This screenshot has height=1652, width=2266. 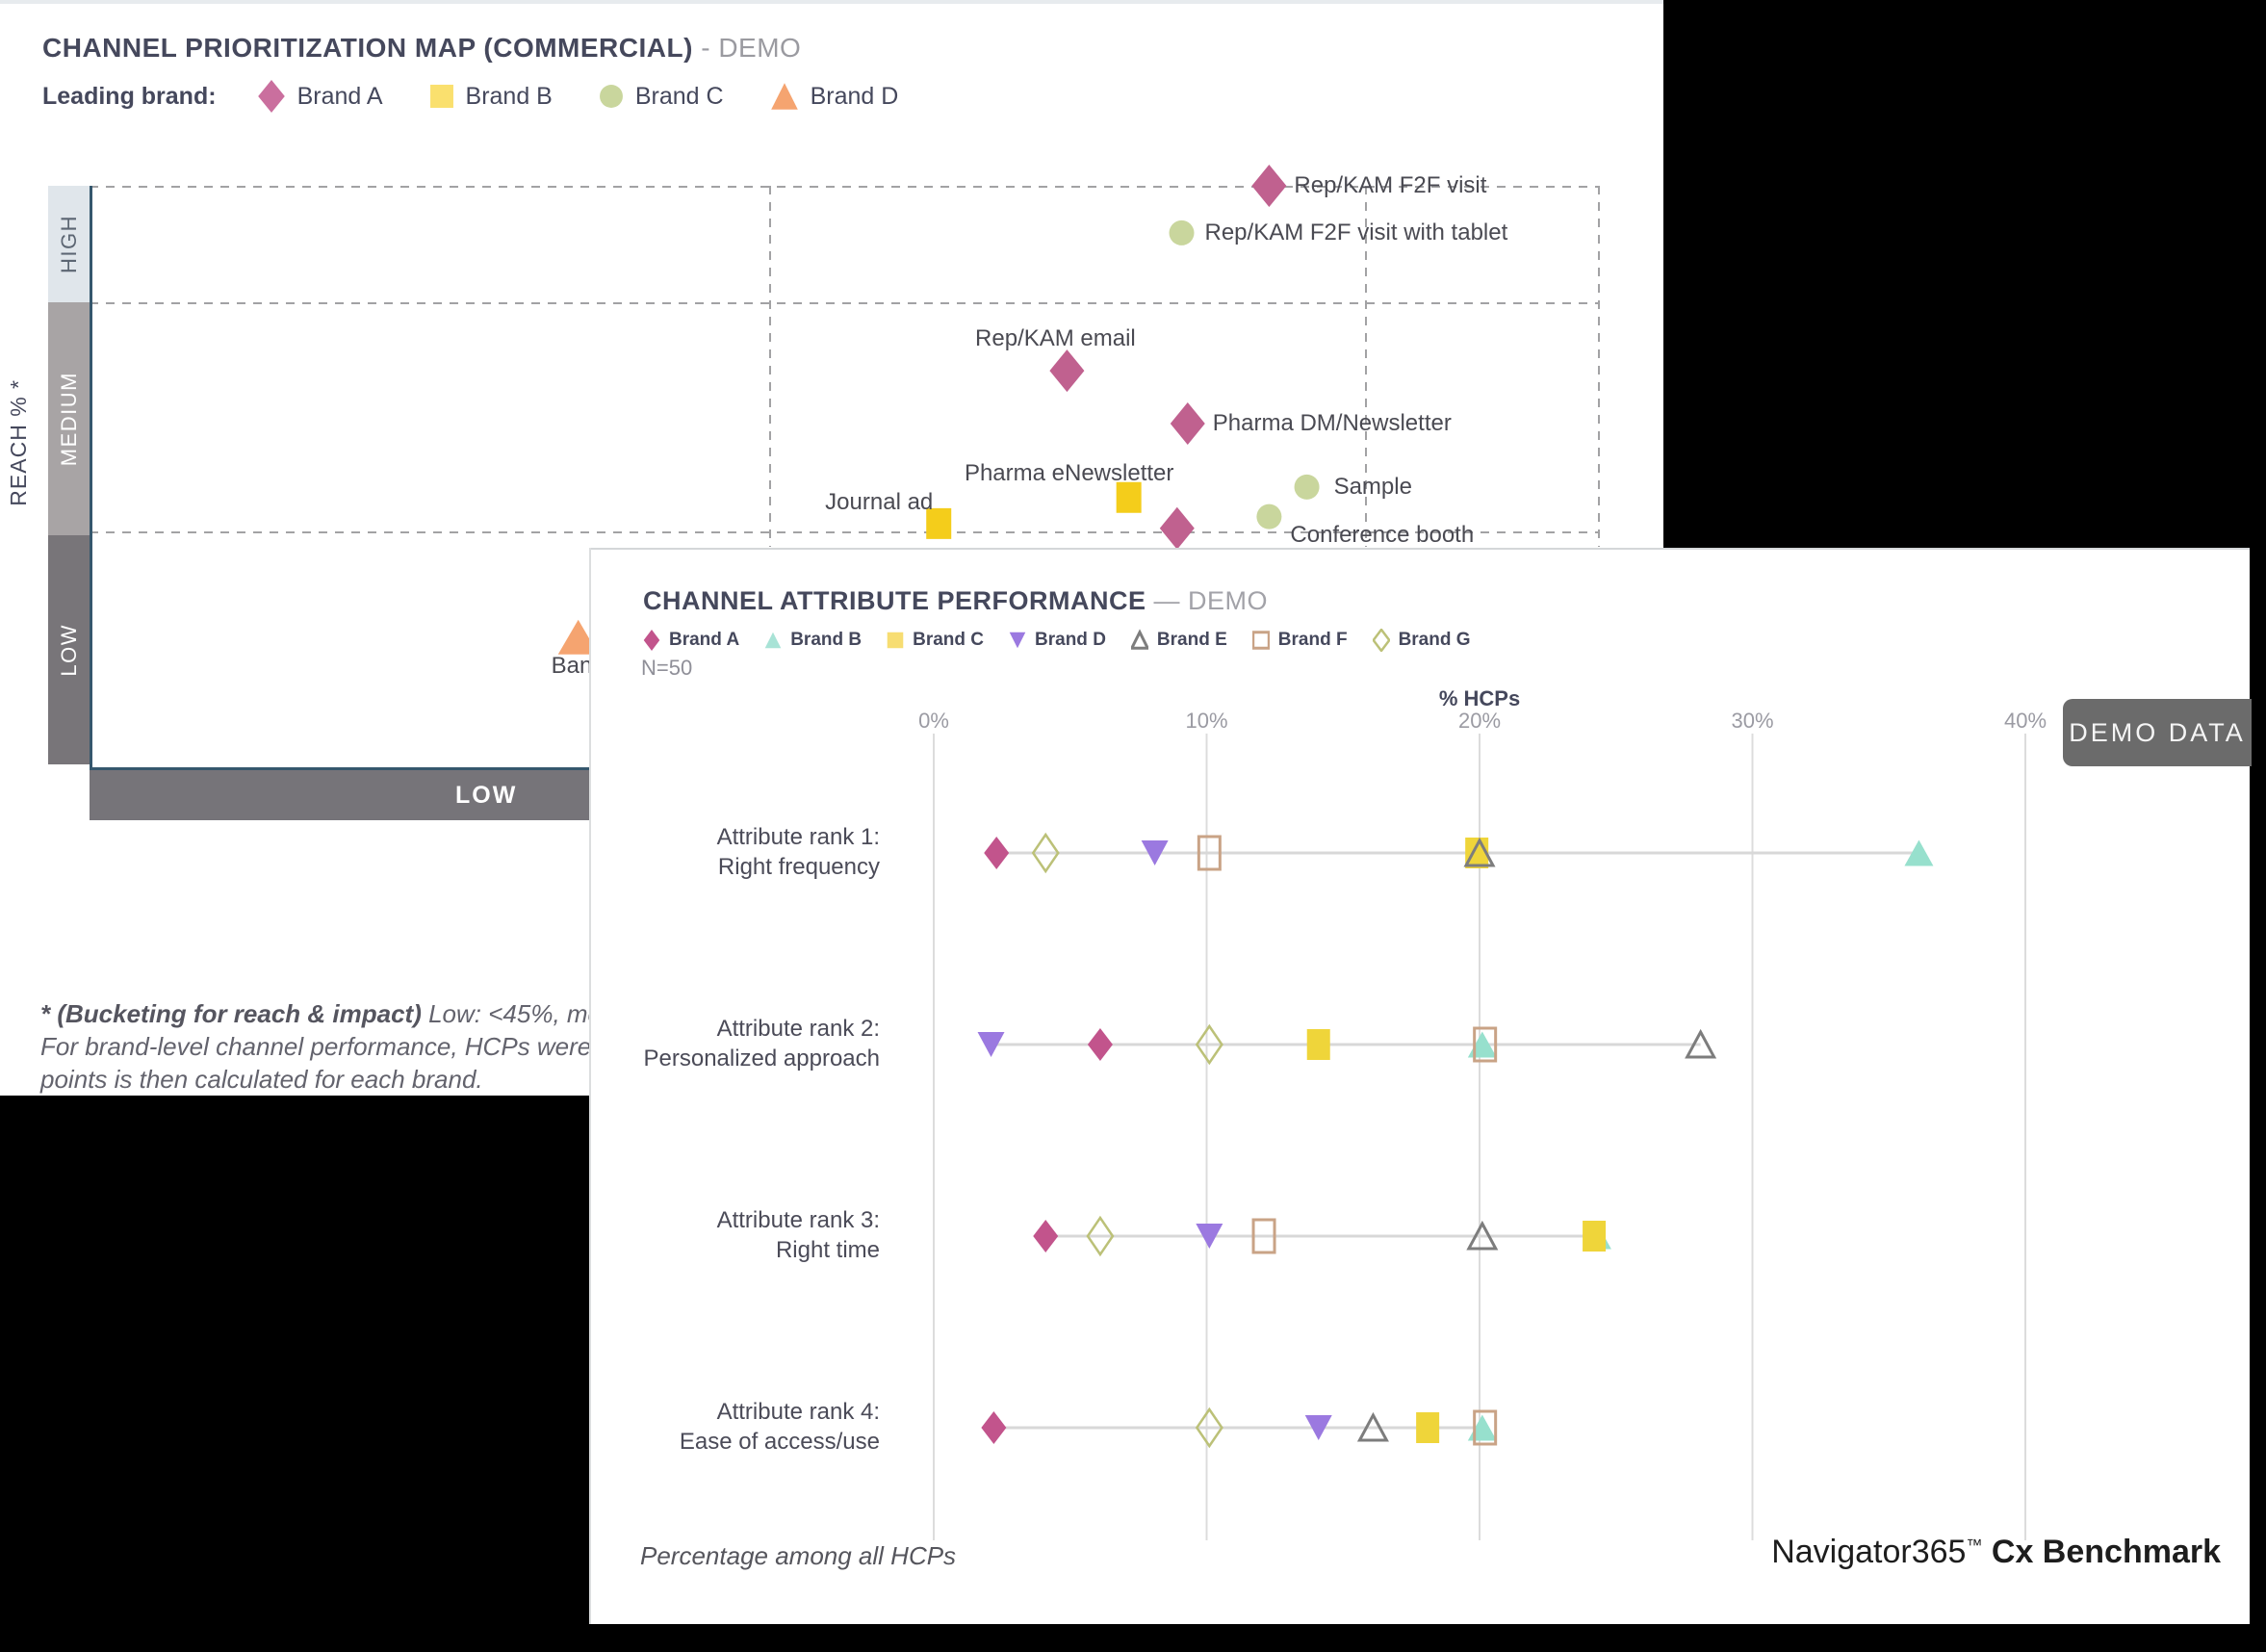 I want to click on row-label-2-line-1: Attribute rank 2:, so click(x=798, y=1029).